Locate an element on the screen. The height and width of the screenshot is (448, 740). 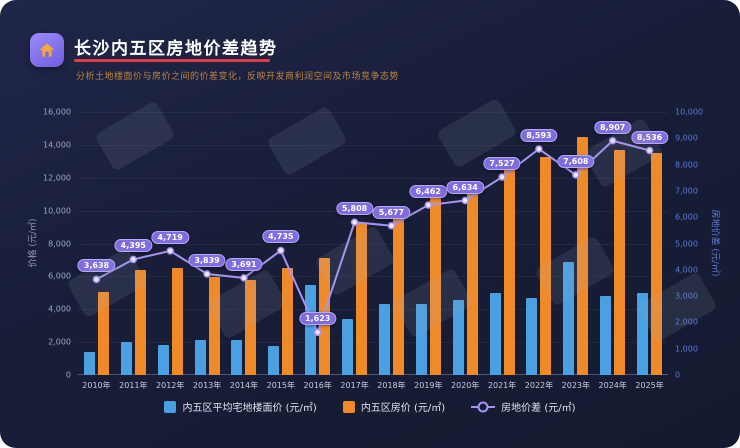
gap-value-label: 4,395 is located at coordinates (133, 246).